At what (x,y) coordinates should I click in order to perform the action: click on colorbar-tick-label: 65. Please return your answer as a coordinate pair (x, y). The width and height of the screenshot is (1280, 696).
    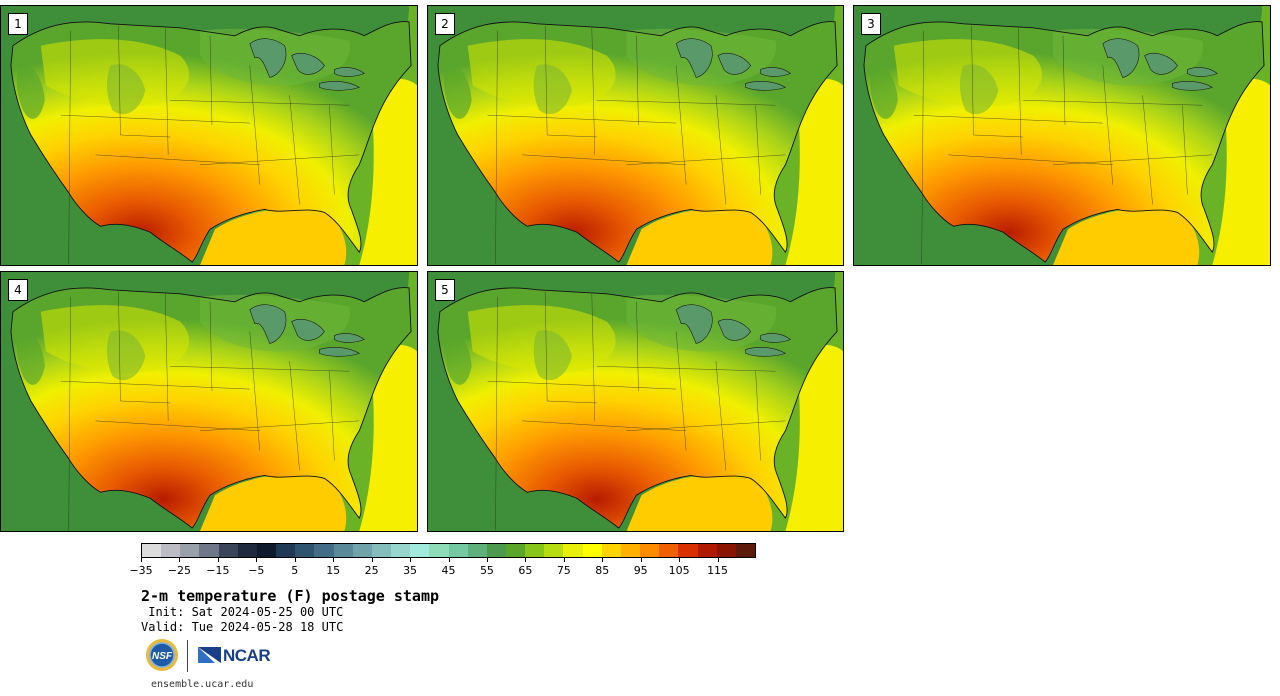
    Looking at the image, I should click on (525, 570).